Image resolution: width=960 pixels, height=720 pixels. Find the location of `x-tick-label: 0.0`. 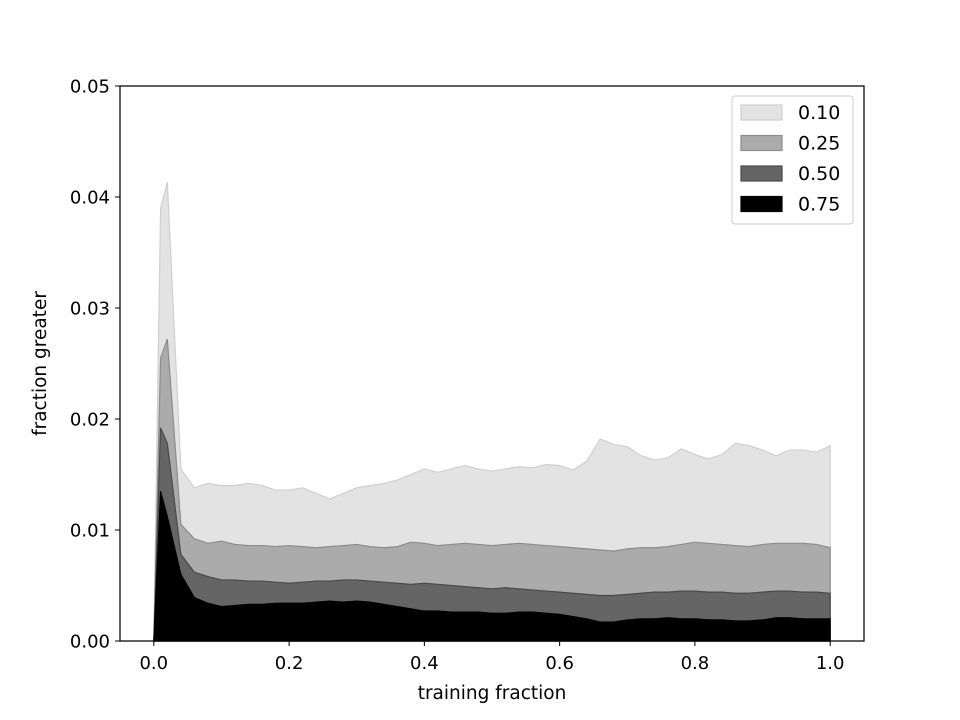

x-tick-label: 0.0 is located at coordinates (153, 663).